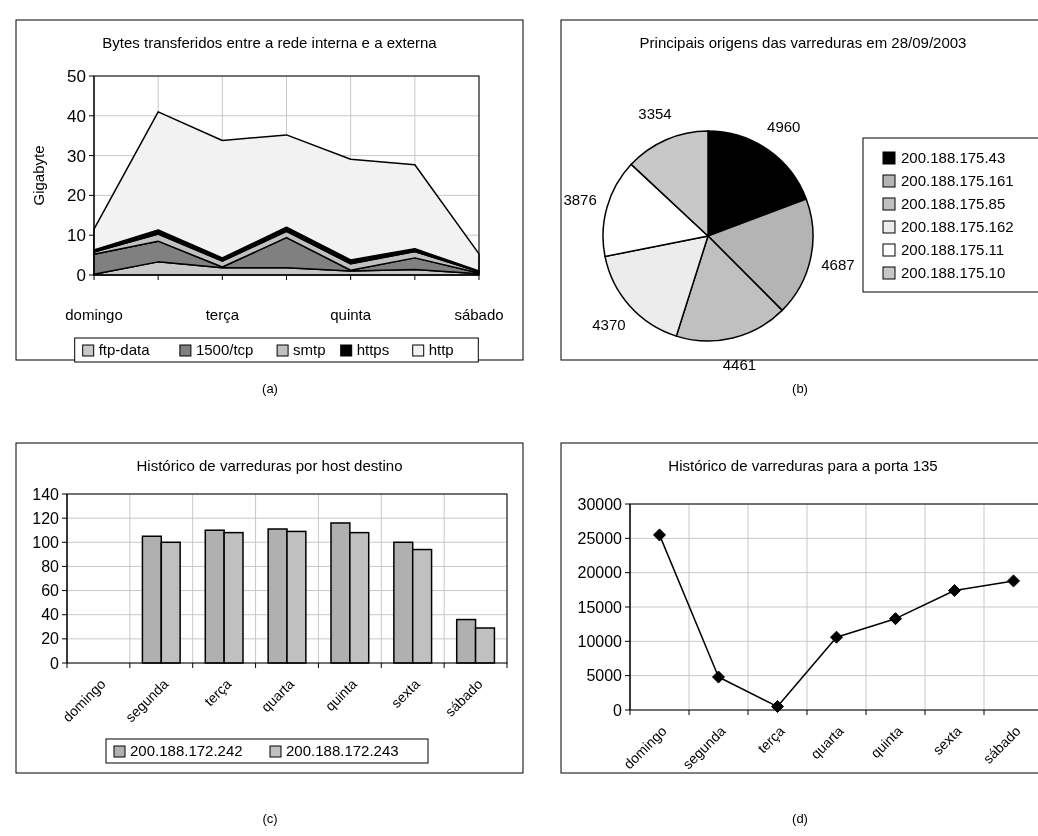 This screenshot has height=836, width=1038. What do you see at coordinates (739, 365) in the screenshot?
I see `data-label: 4461` at bounding box center [739, 365].